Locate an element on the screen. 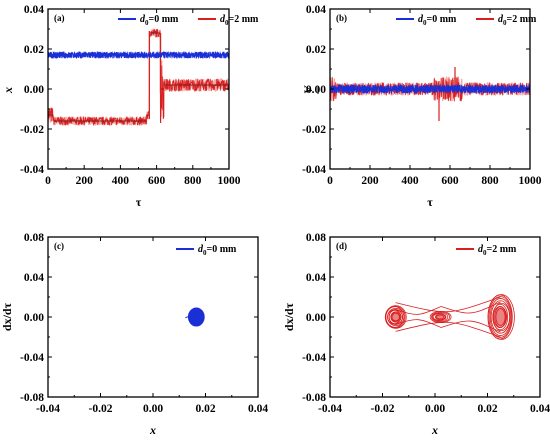 This screenshot has width=550, height=441. series-red-band is located at coordinates (138, 77).